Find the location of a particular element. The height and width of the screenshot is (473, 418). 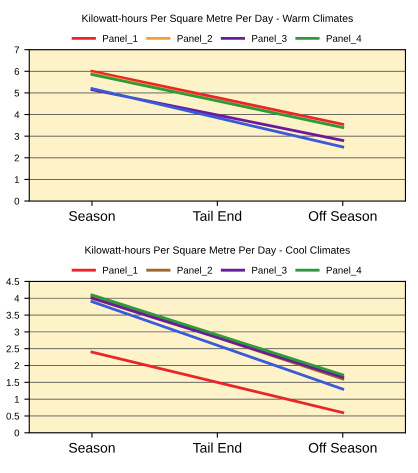

y-tick-label: 3.5 is located at coordinates (13, 315).